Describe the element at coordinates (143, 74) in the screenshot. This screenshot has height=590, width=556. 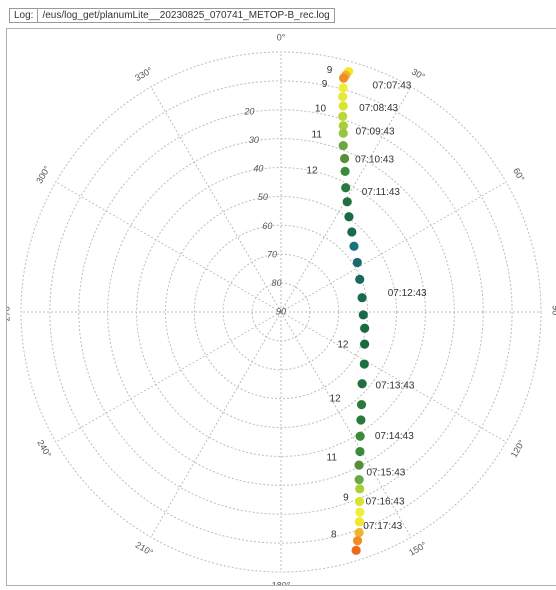
I see `azimuth-label: 330°` at that location.